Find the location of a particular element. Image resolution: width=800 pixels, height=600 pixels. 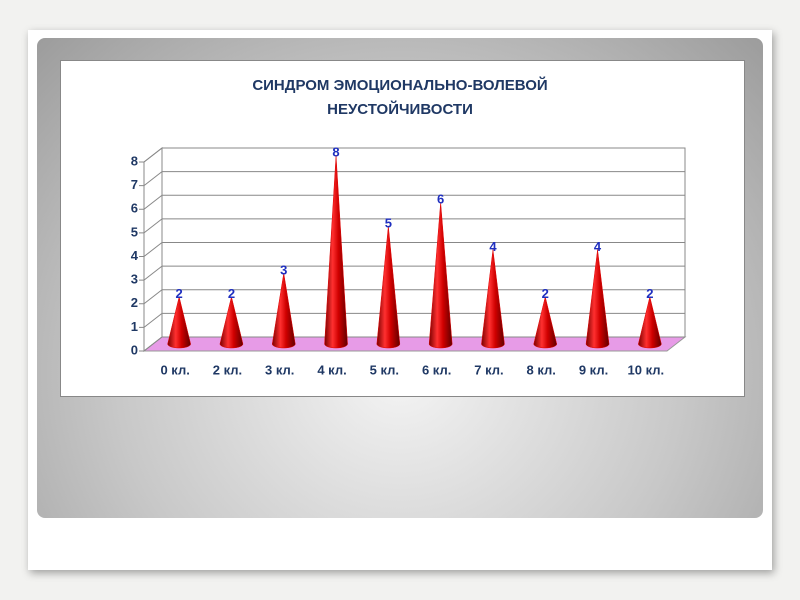

y-tick-label: 0 is located at coordinates (134, 349).